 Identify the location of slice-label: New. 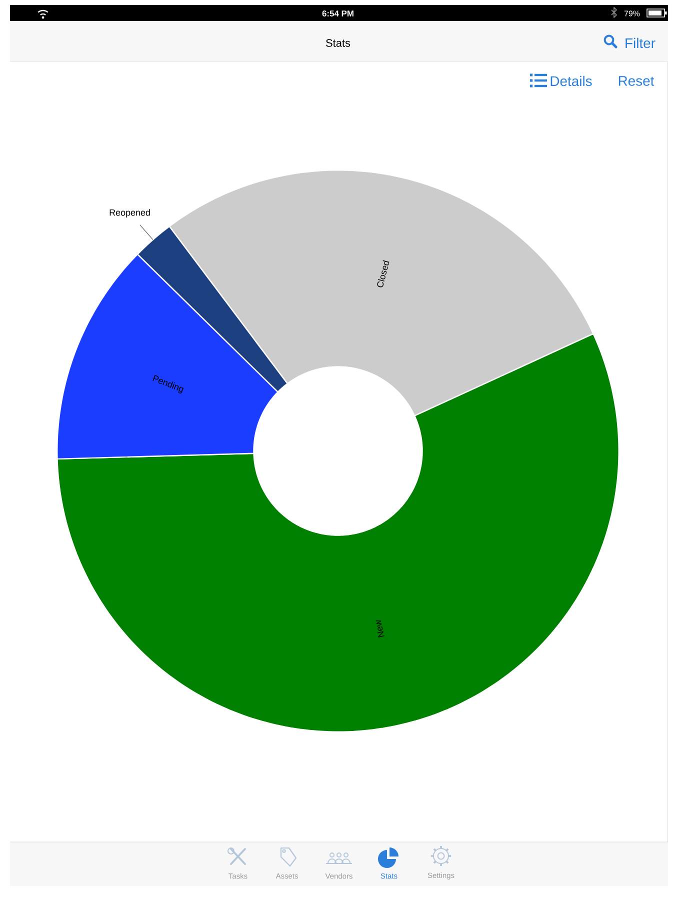
(380, 629).